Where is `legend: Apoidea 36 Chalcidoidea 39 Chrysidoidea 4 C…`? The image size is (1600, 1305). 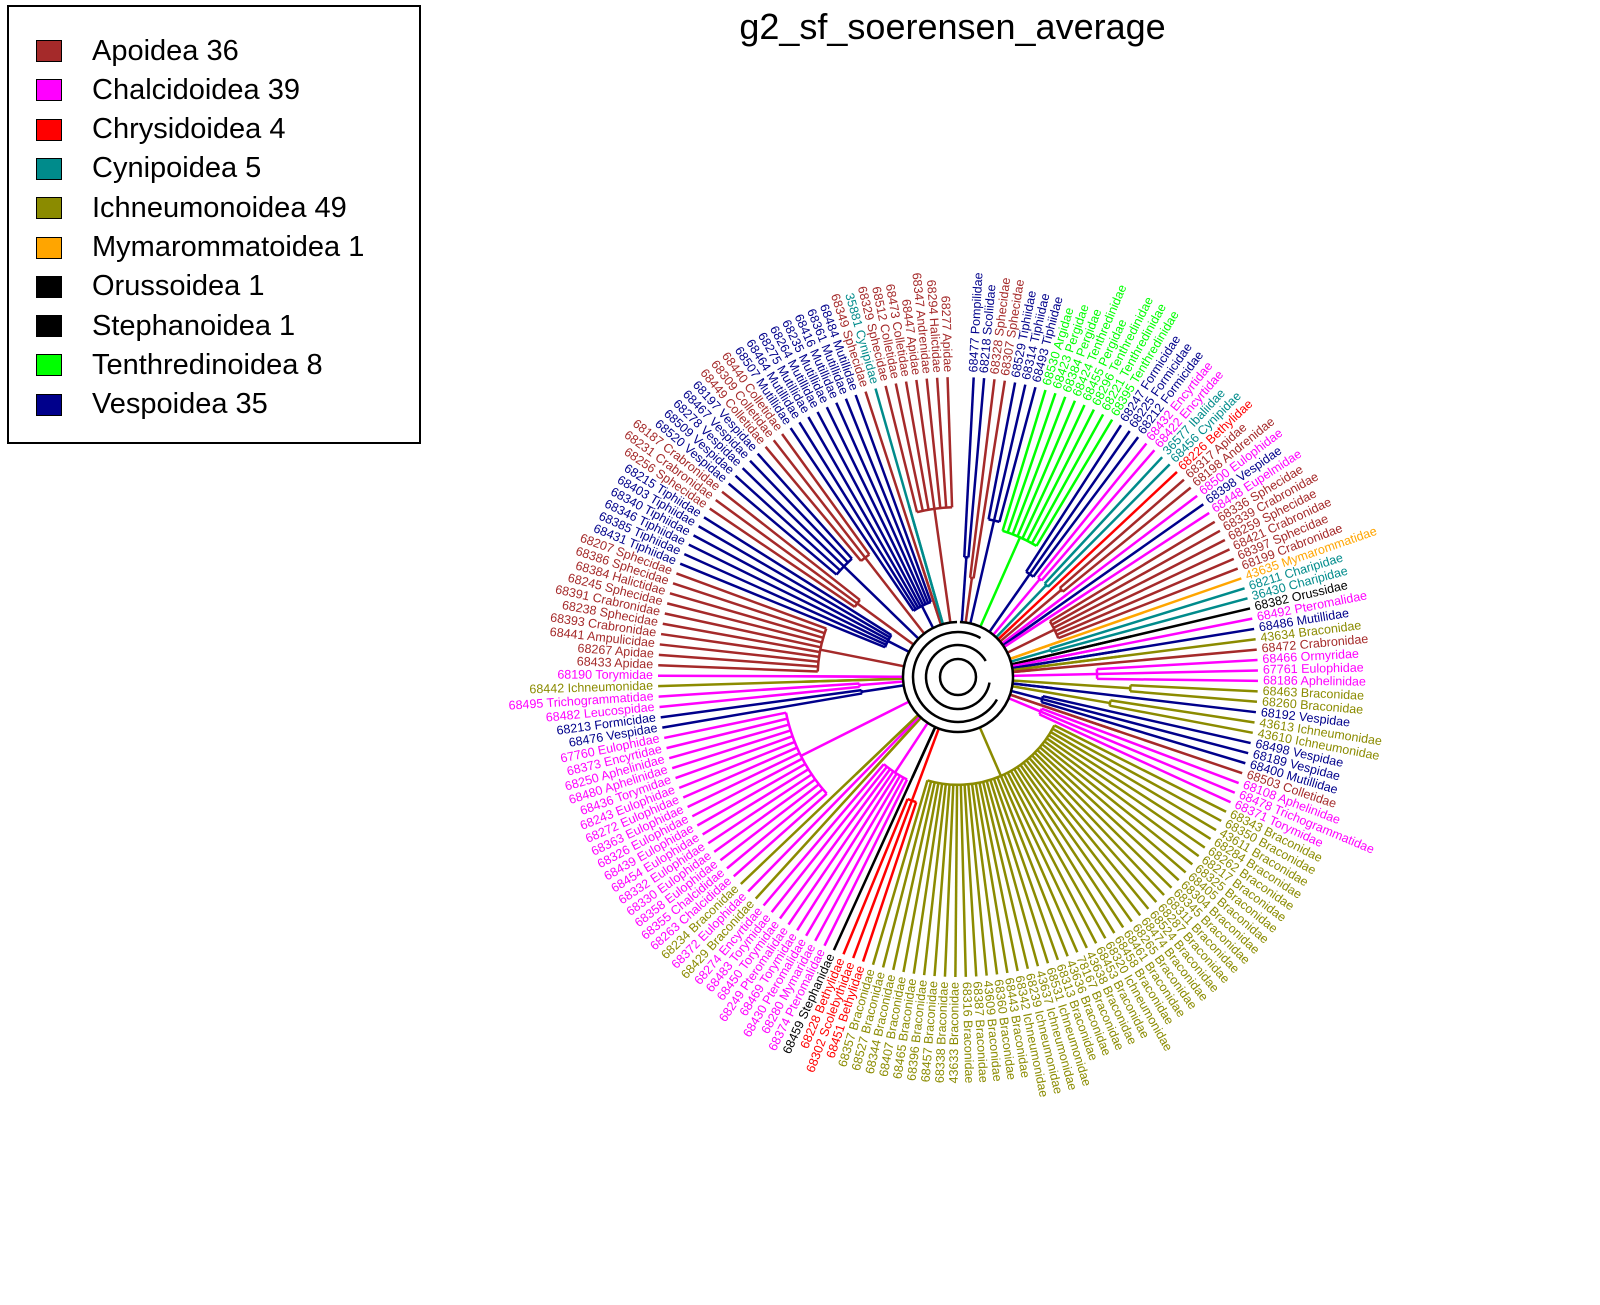 legend: Apoidea 36 Chalcidoidea 39 Chrysidoidea 4 C… is located at coordinates (214, 224).